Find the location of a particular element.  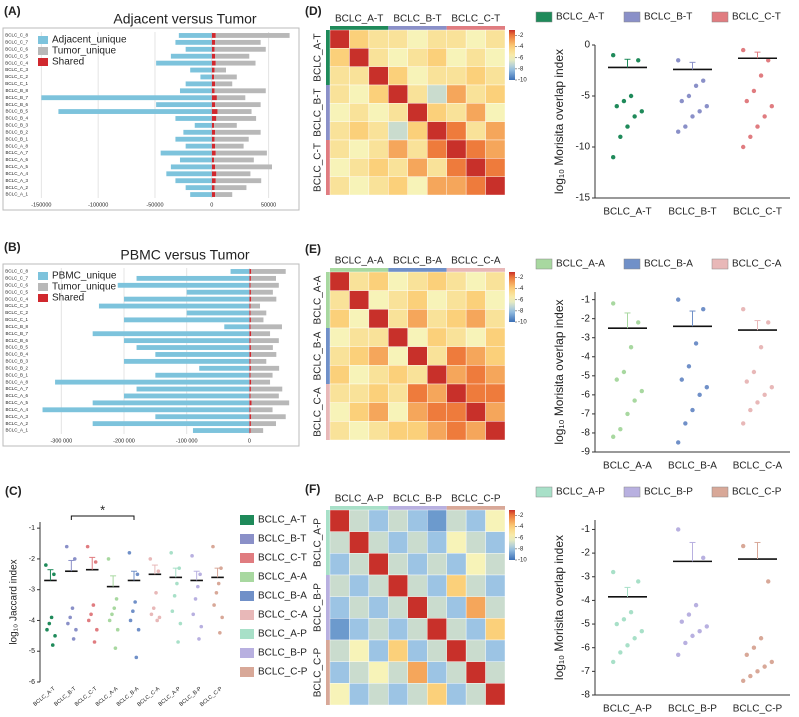

x-tick-label: BCLC_C-P is located at coordinates (211, 697).